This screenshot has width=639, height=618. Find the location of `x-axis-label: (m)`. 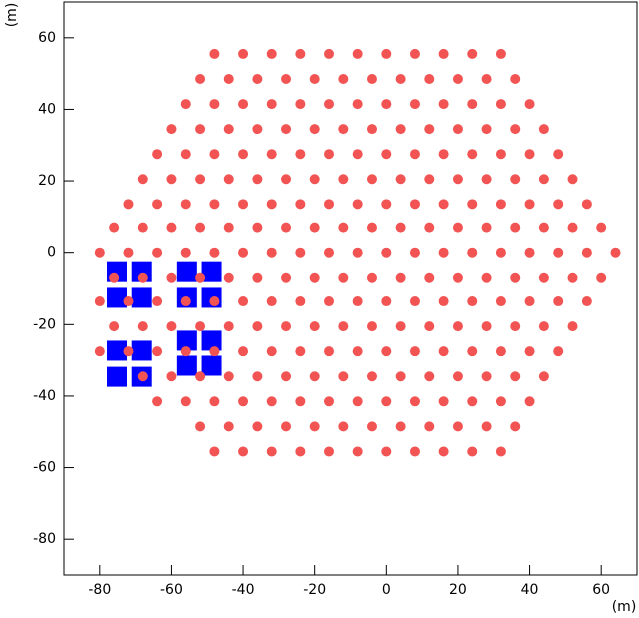

x-axis-label: (m) is located at coordinates (624, 607).